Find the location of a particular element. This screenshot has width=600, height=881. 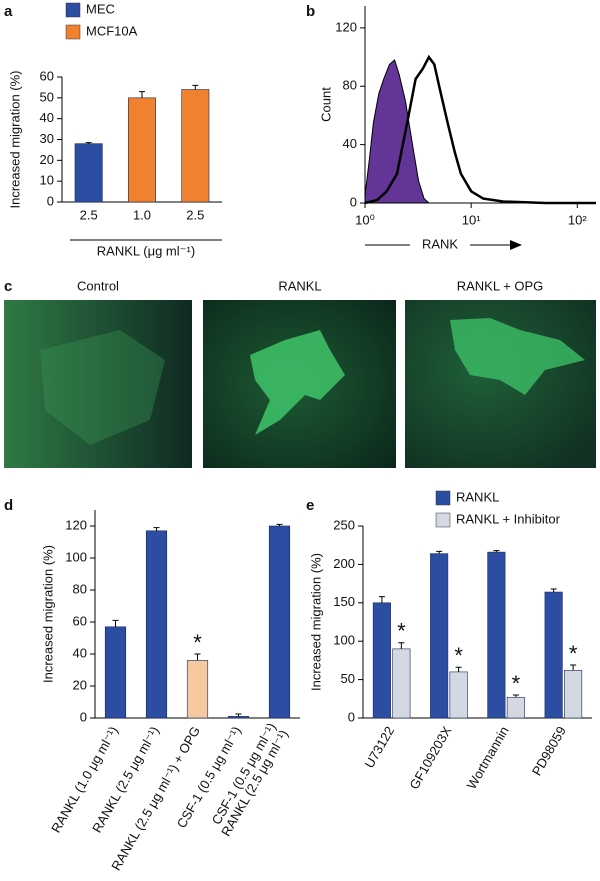

panel-label: e is located at coordinates (310, 505).